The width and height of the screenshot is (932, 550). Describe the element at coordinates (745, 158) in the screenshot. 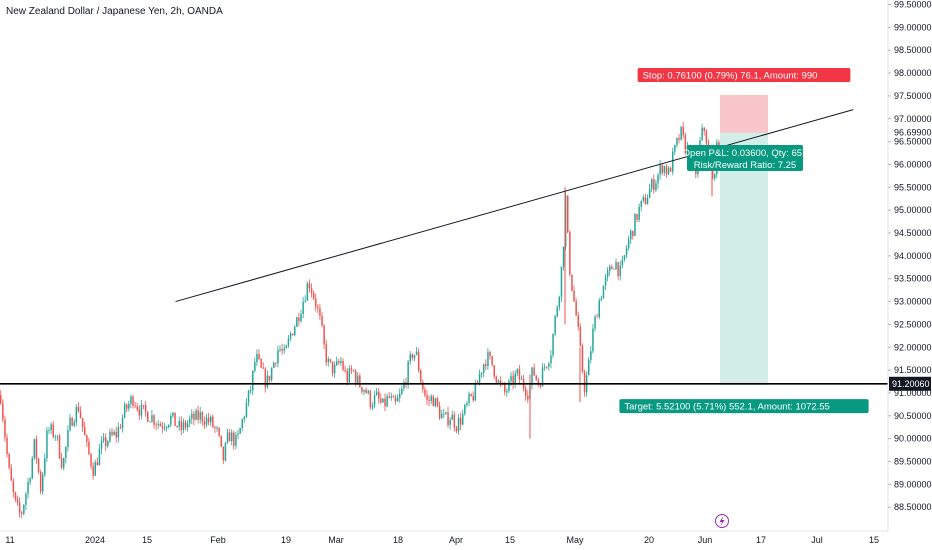

I see `pnl-box` at that location.